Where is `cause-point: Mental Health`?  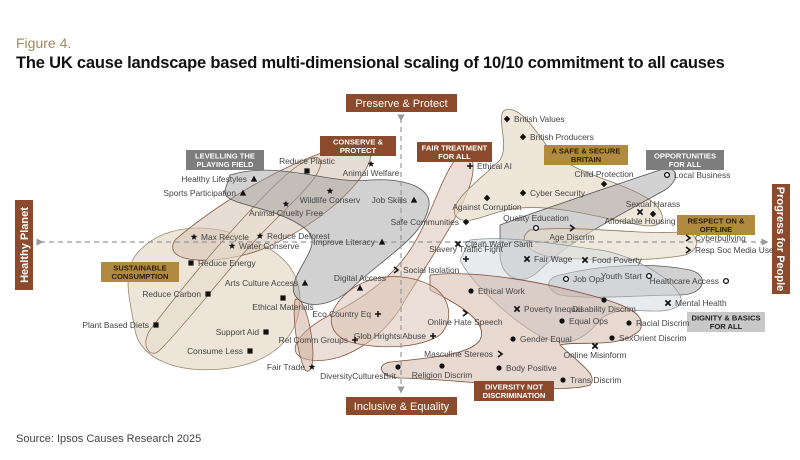
cause-point: Mental Health is located at coordinates (695, 303).